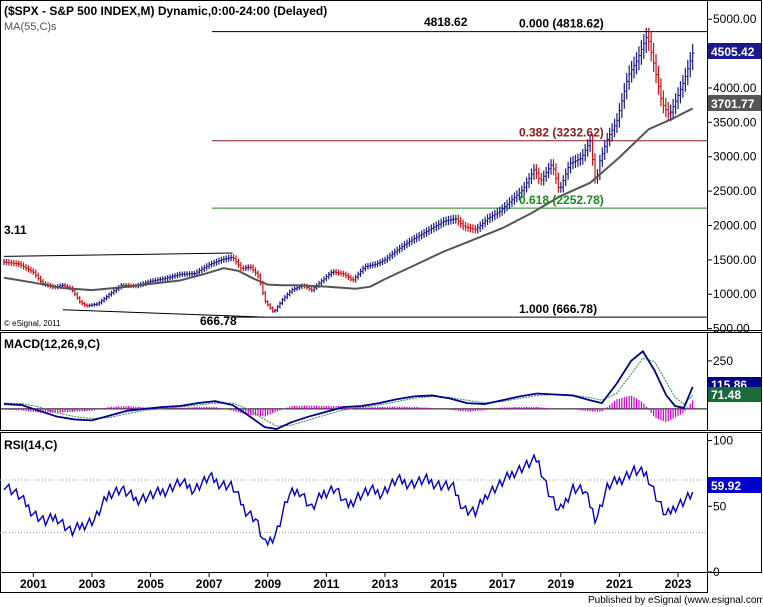  What do you see at coordinates (385, 584) in the screenshot?
I see `time-tick-label: 2013` at bounding box center [385, 584].